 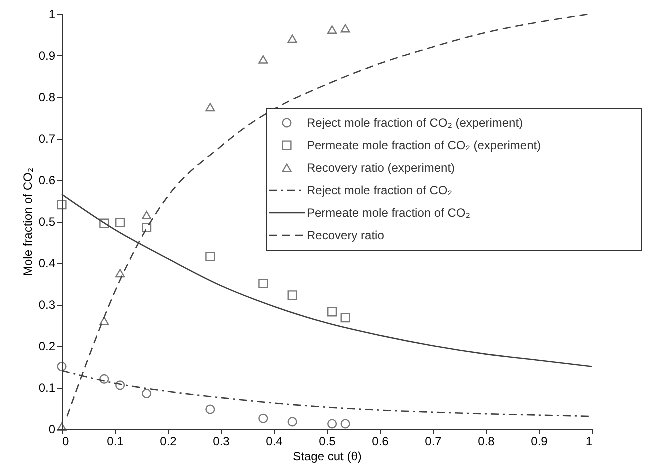 What do you see at coordinates (346, 235) in the screenshot?
I see `legend-label: Recovery ratio` at bounding box center [346, 235].